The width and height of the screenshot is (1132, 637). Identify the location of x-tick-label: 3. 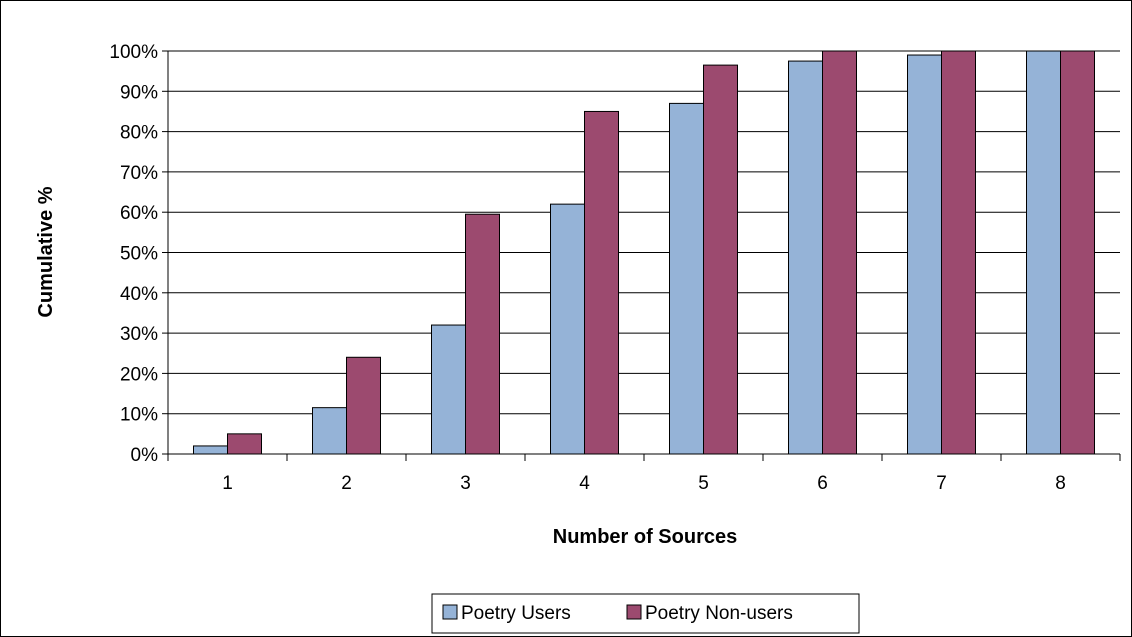
(465, 483).